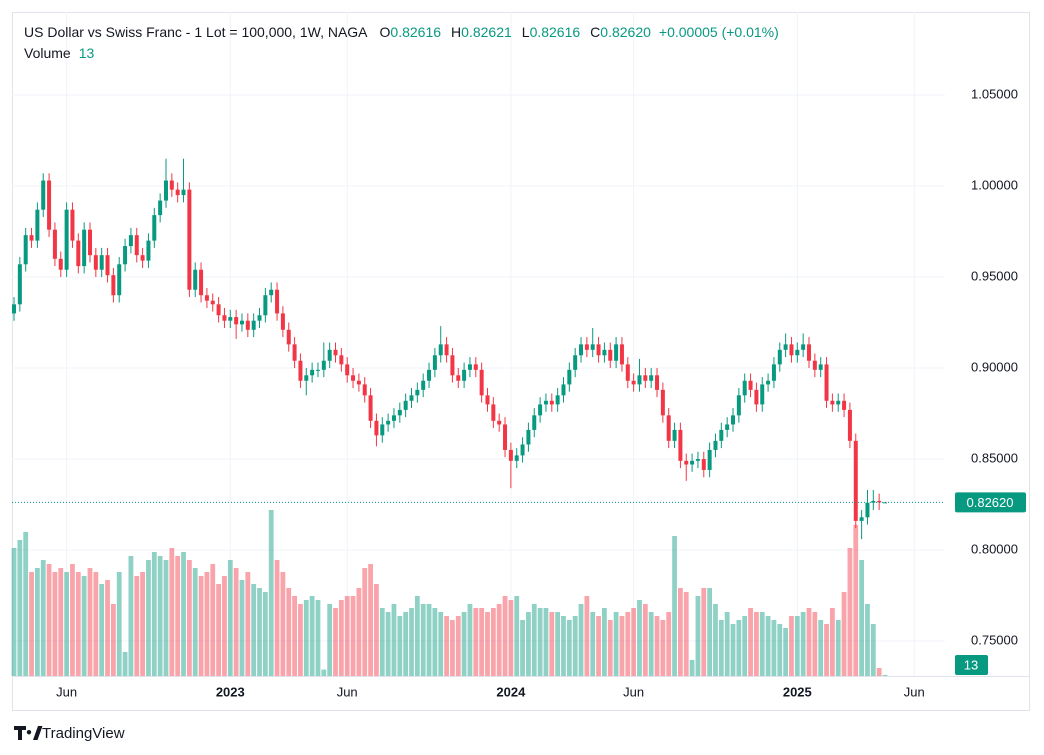 The image size is (1044, 755). I want to click on x-tick-label: 2024, so click(511, 691).